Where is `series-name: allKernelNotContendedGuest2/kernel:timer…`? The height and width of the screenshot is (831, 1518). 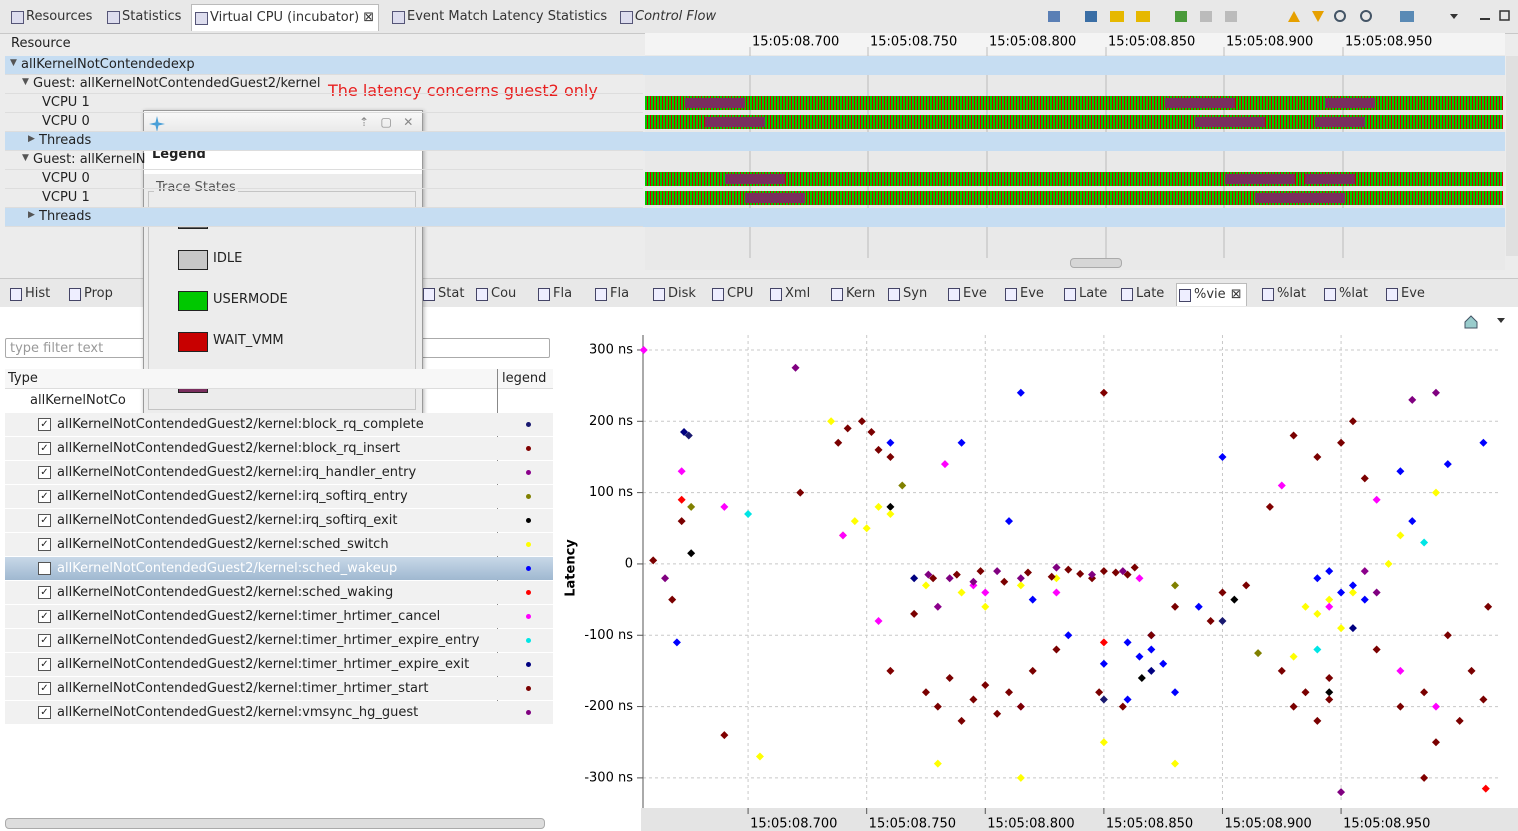
series-name: allKernelNotContendedGuest2/kernel:timer… is located at coordinates (263, 664).